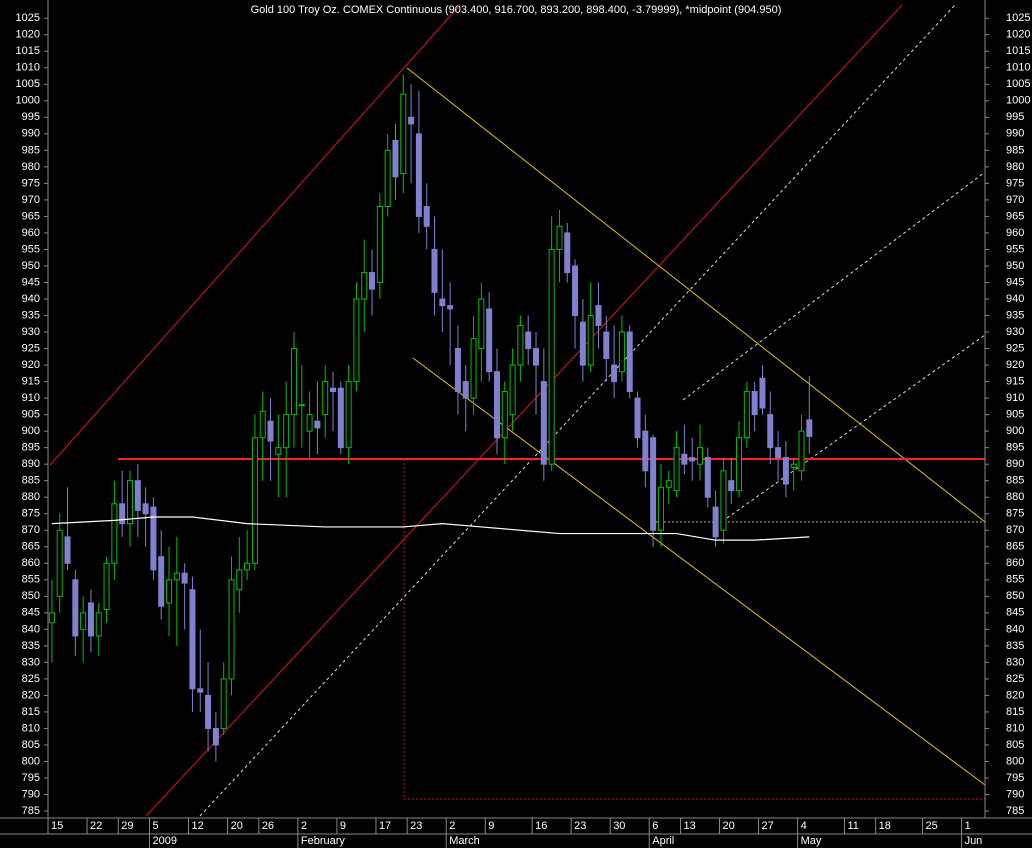 This screenshot has width=1032, height=848. What do you see at coordinates (1015, 662) in the screenshot?
I see `y-tick-label: 830` at bounding box center [1015, 662].